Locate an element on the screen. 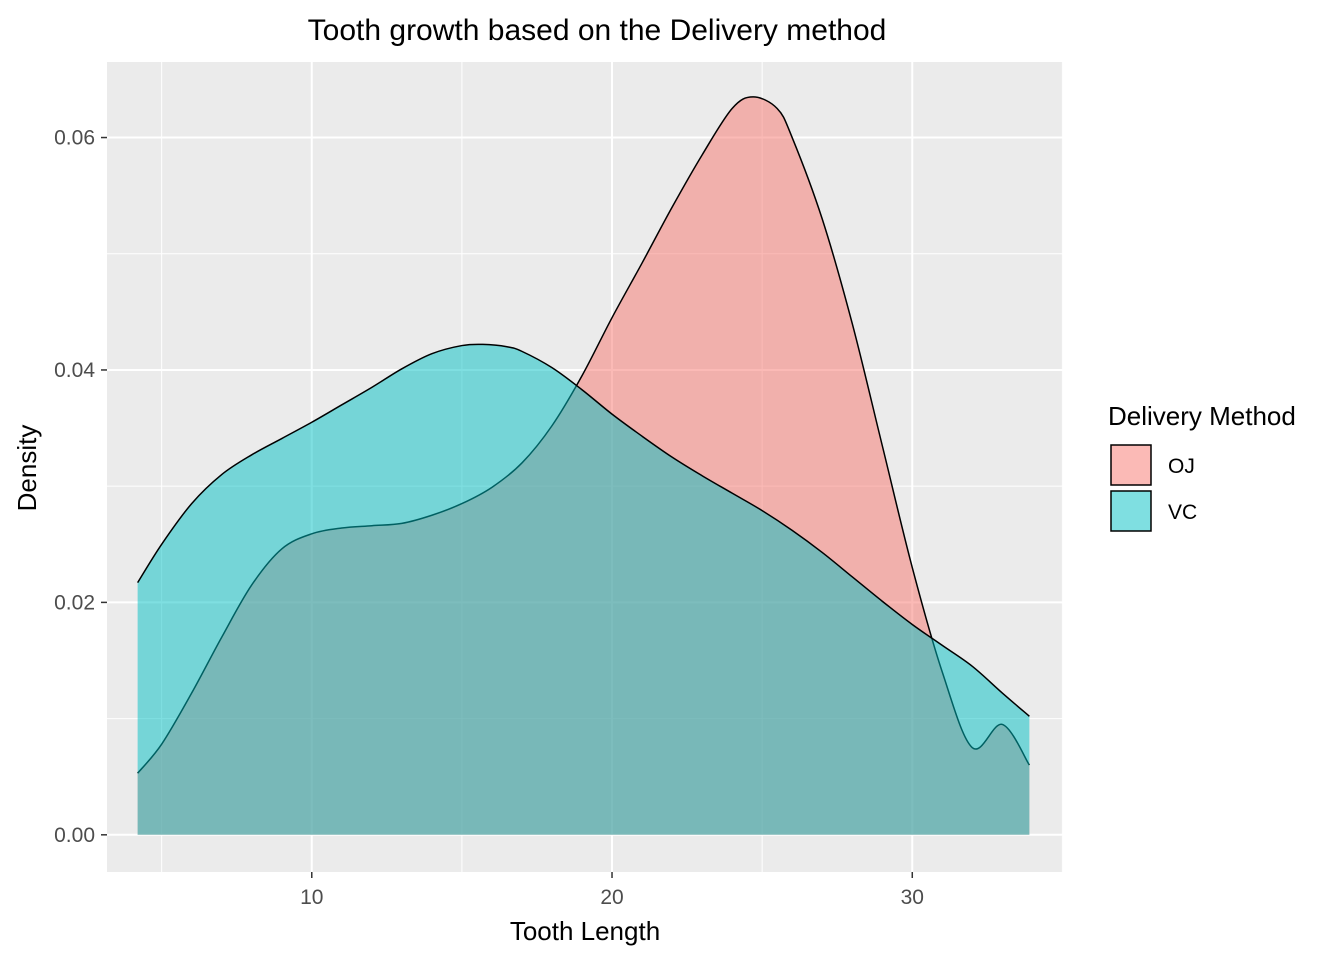 This screenshot has height=960, width=1344. x-tick-label: 30 is located at coordinates (912, 897).